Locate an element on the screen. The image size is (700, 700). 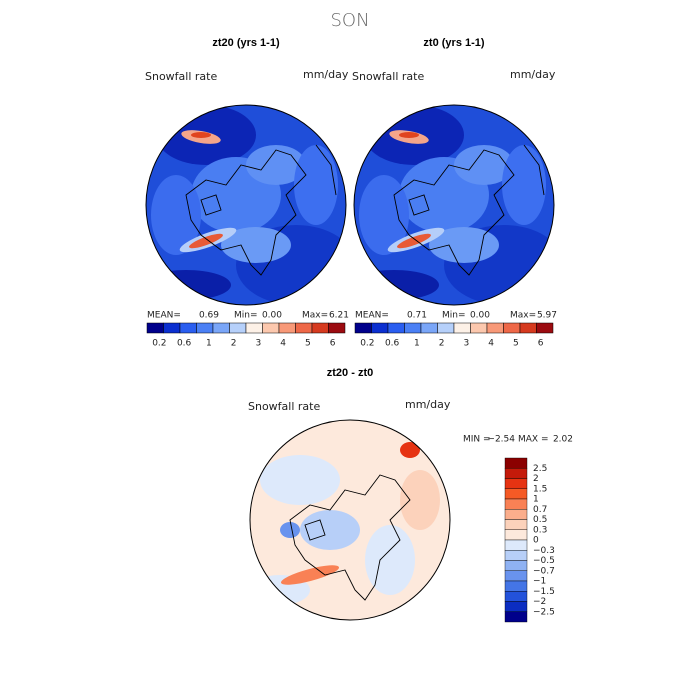
colorbar-label: −0.7 is located at coordinates (544, 571).